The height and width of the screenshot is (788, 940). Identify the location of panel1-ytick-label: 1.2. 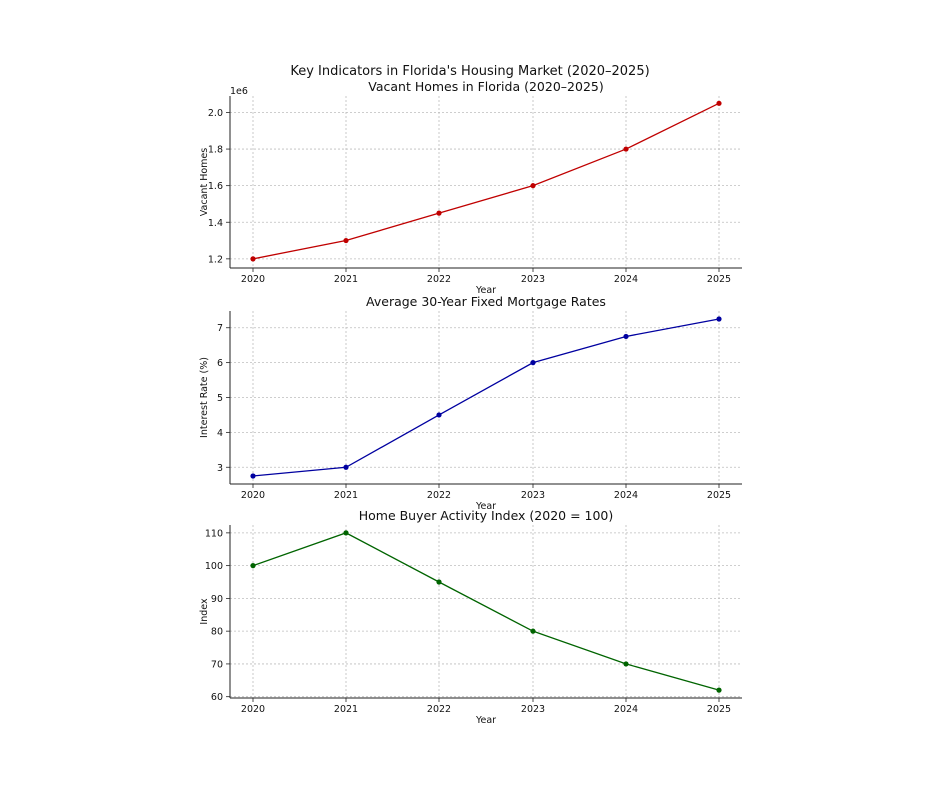
(215, 259).